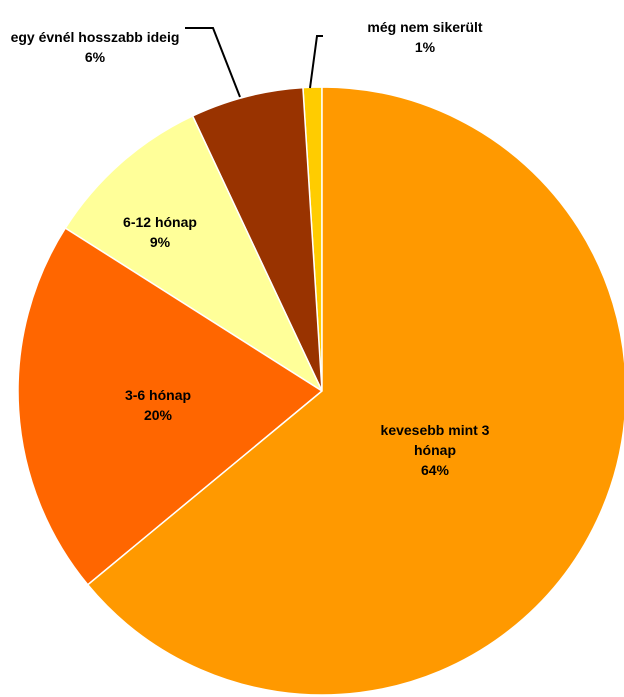 The width and height of the screenshot is (624, 697). Describe the element at coordinates (425, 47) in the screenshot. I see `value-label: 1%` at that location.